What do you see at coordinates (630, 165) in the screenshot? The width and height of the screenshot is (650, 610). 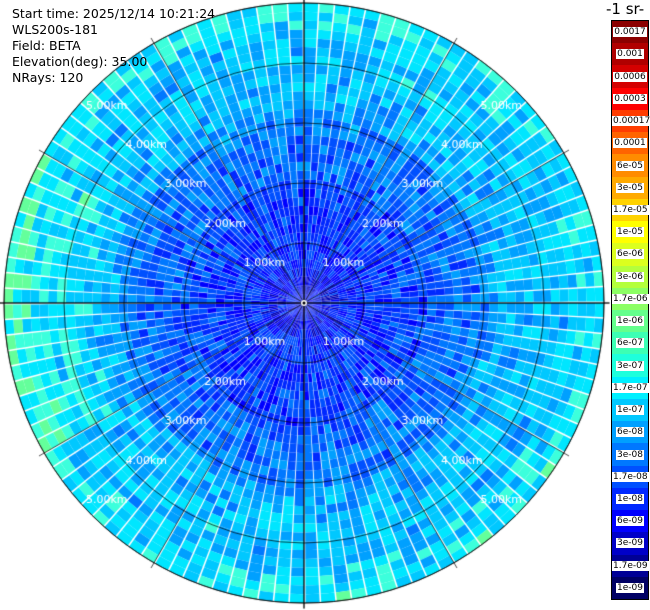 I see `colorbar-tick-label: 6e-05` at bounding box center [630, 165].